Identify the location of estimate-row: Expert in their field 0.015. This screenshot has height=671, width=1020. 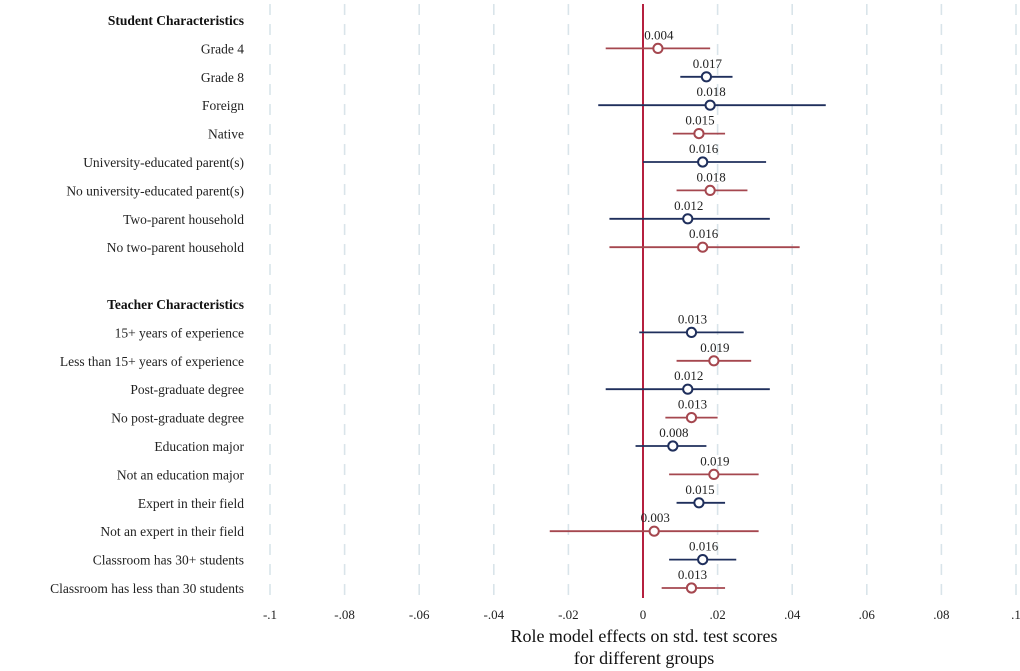
(432, 496).